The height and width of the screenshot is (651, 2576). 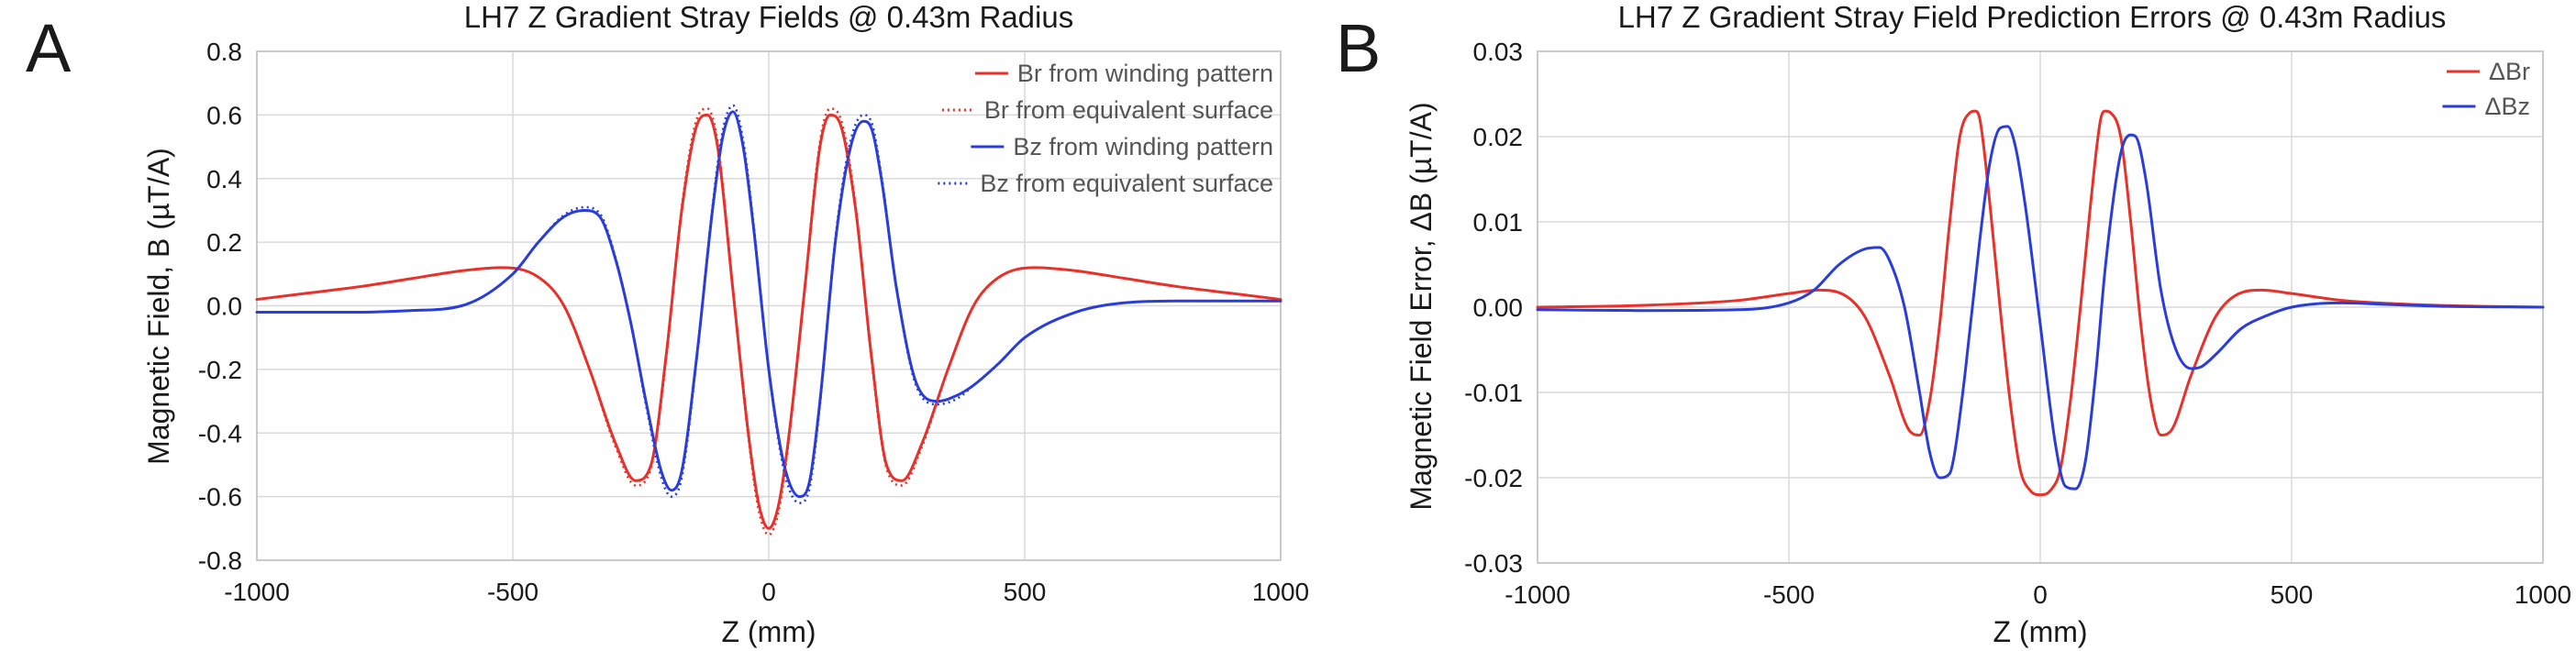 What do you see at coordinates (158, 306) in the screenshot?
I see `y-axis-label-a: Magnetic Field, B (µT/A)` at bounding box center [158, 306].